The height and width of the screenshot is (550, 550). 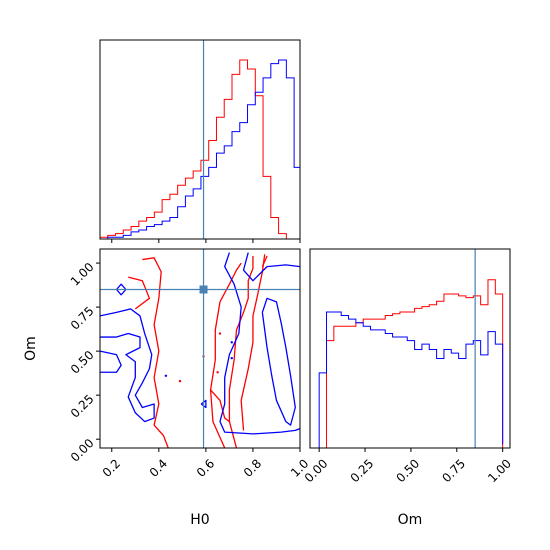 I want to click on truth-marker, so click(x=203, y=289).